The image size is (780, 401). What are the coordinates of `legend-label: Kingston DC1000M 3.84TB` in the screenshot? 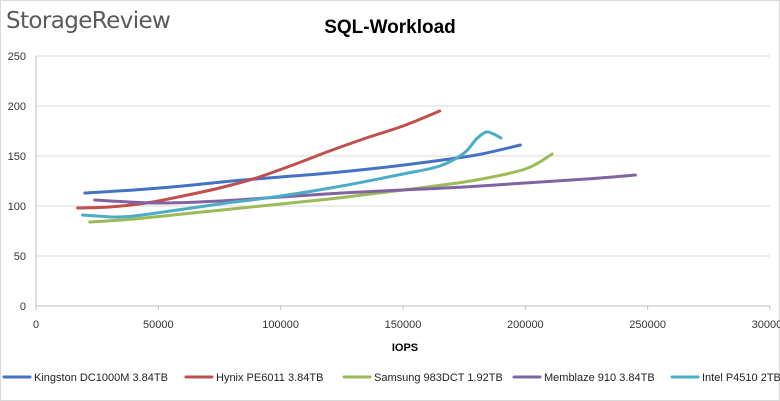 It's located at (101, 378).